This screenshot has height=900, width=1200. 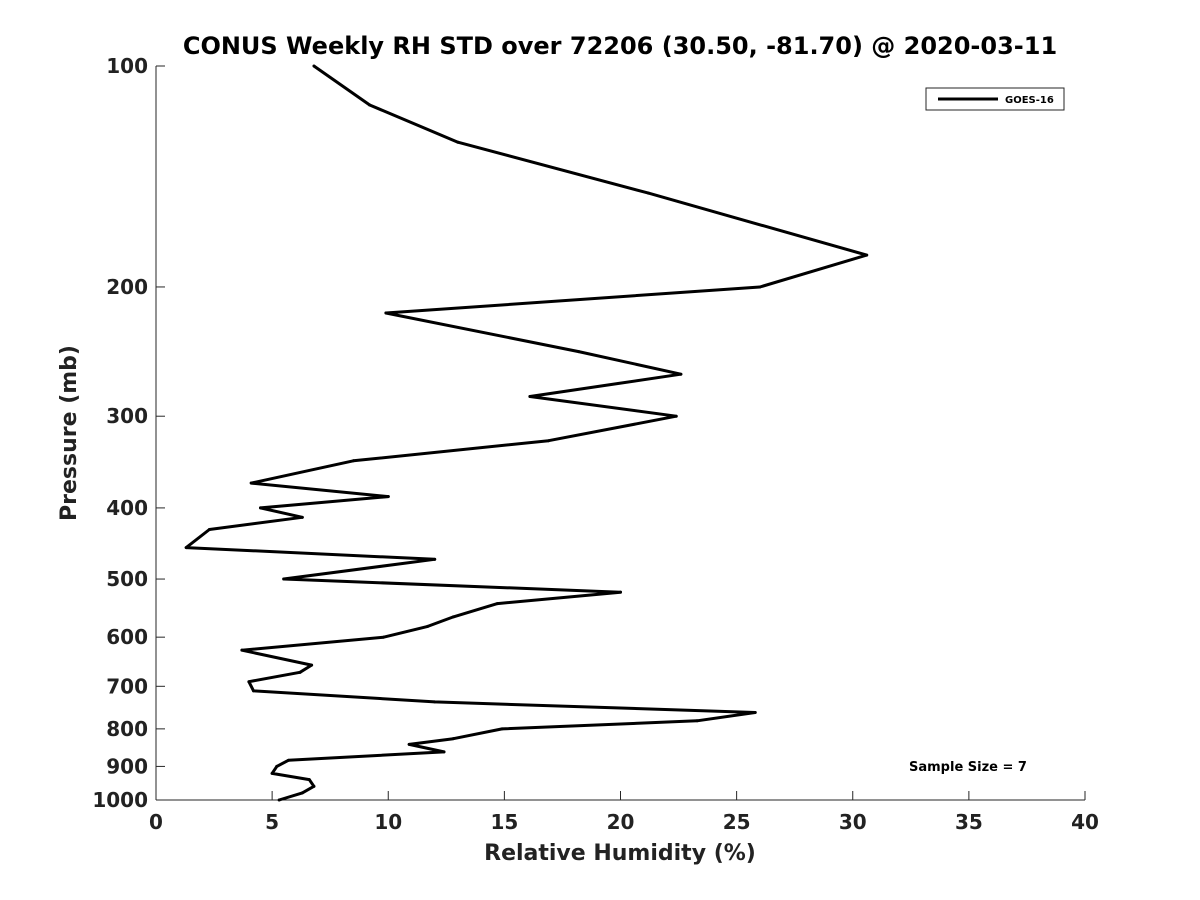 What do you see at coordinates (853, 822) in the screenshot?
I see `x-tick-label: 30` at bounding box center [853, 822].